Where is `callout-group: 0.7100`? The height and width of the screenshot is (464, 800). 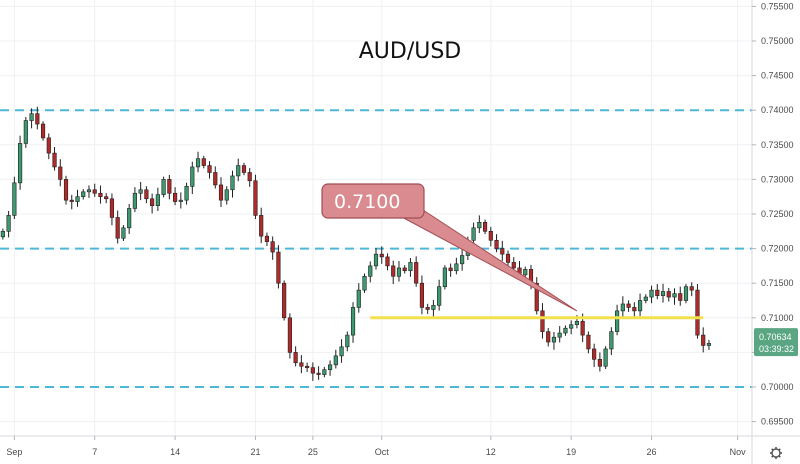
callout-group: 0.7100 is located at coordinates (449, 247).